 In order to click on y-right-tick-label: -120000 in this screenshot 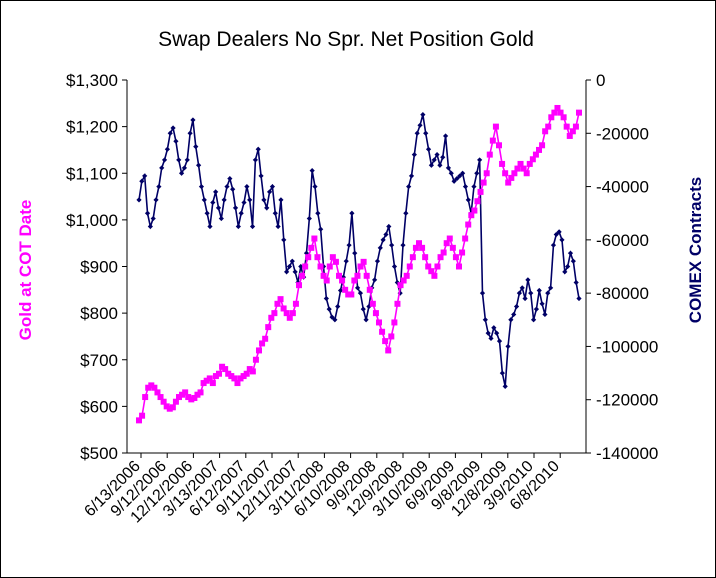, I will do `click(627, 400)`.